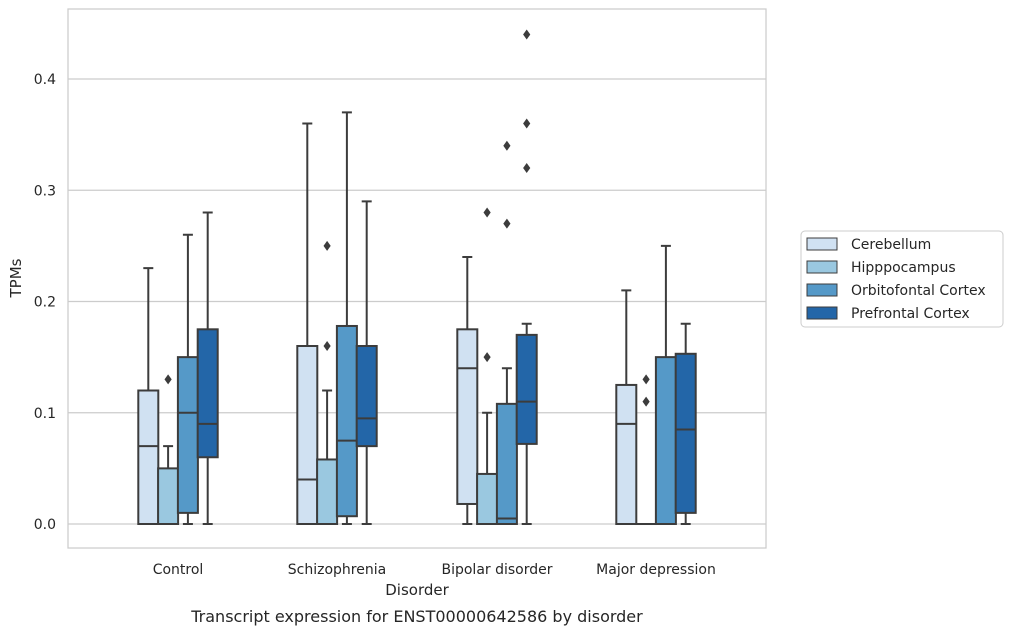 This screenshot has height=634, width=1014. What do you see at coordinates (417, 590) in the screenshot?
I see `x-axis-label: Disorder` at bounding box center [417, 590].